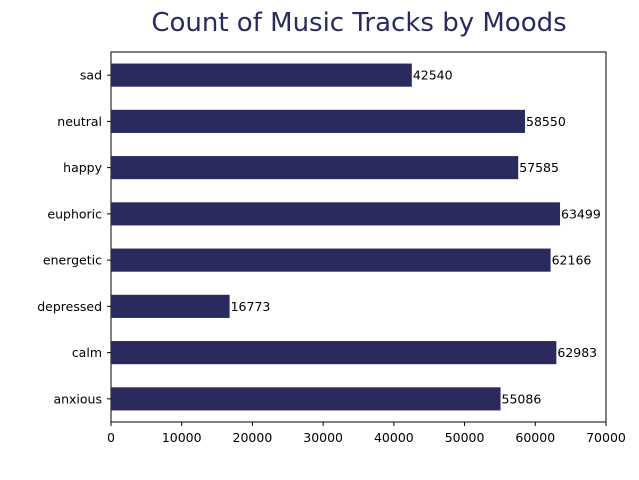 This screenshot has height=480, width=639. I want to click on chart-title: Count of Music Tracks by Moods, so click(358, 23).